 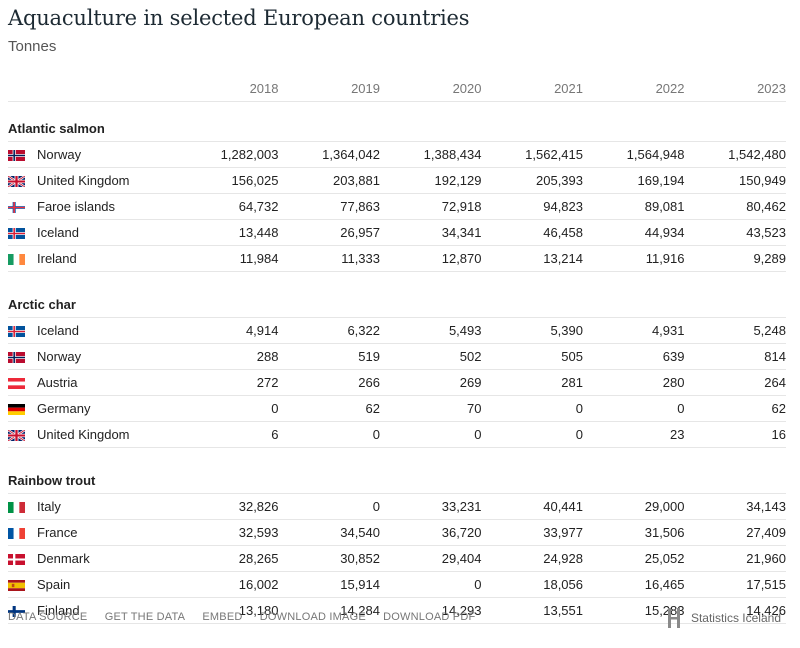 I want to click on value-cell-2019: 77,863, so click(x=329, y=206).